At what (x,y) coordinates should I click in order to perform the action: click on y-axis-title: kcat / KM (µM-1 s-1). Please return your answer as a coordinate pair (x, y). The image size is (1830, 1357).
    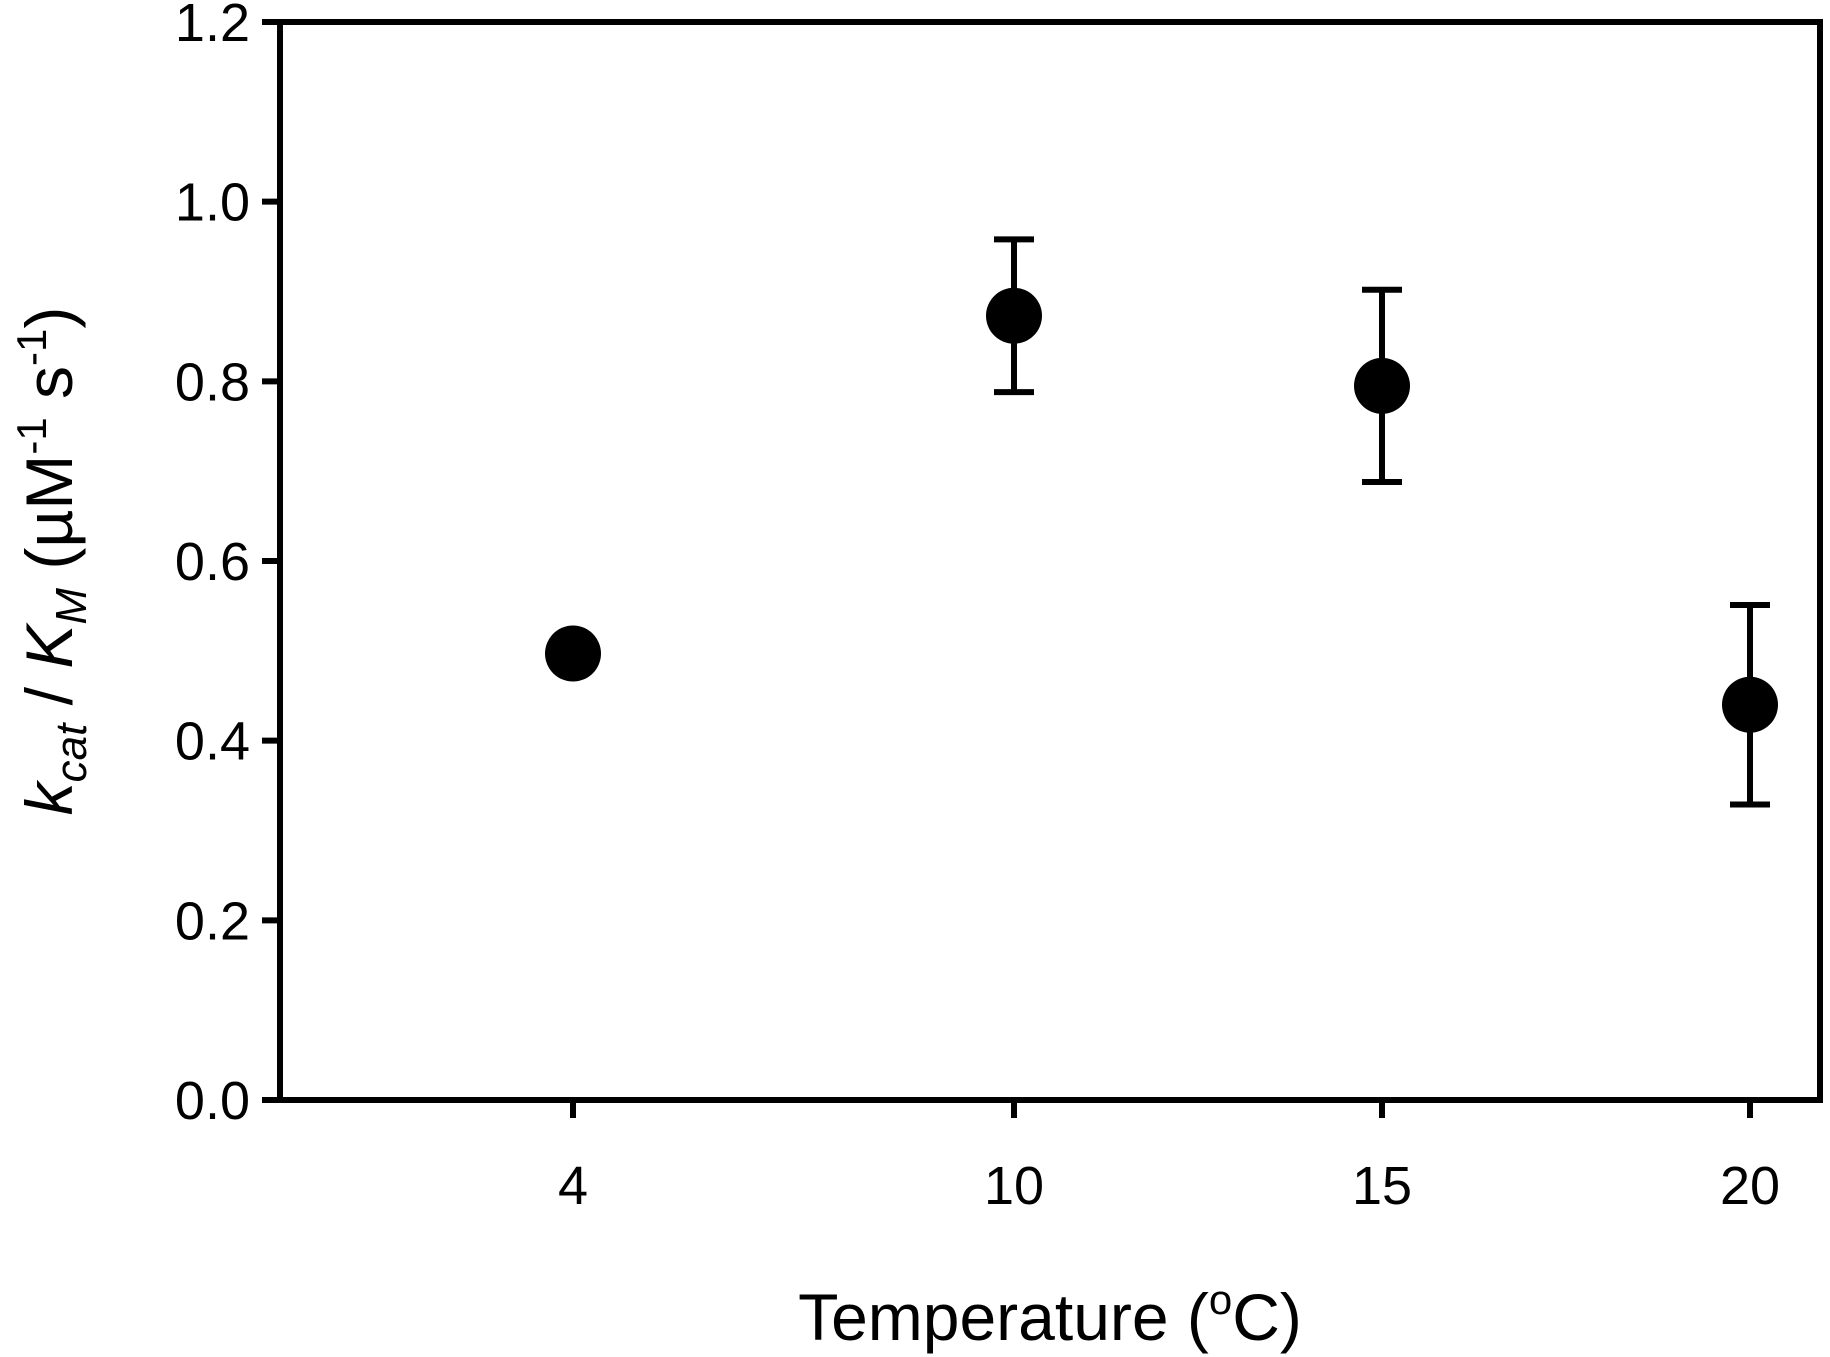
    Looking at the image, I should click on (52, 561).